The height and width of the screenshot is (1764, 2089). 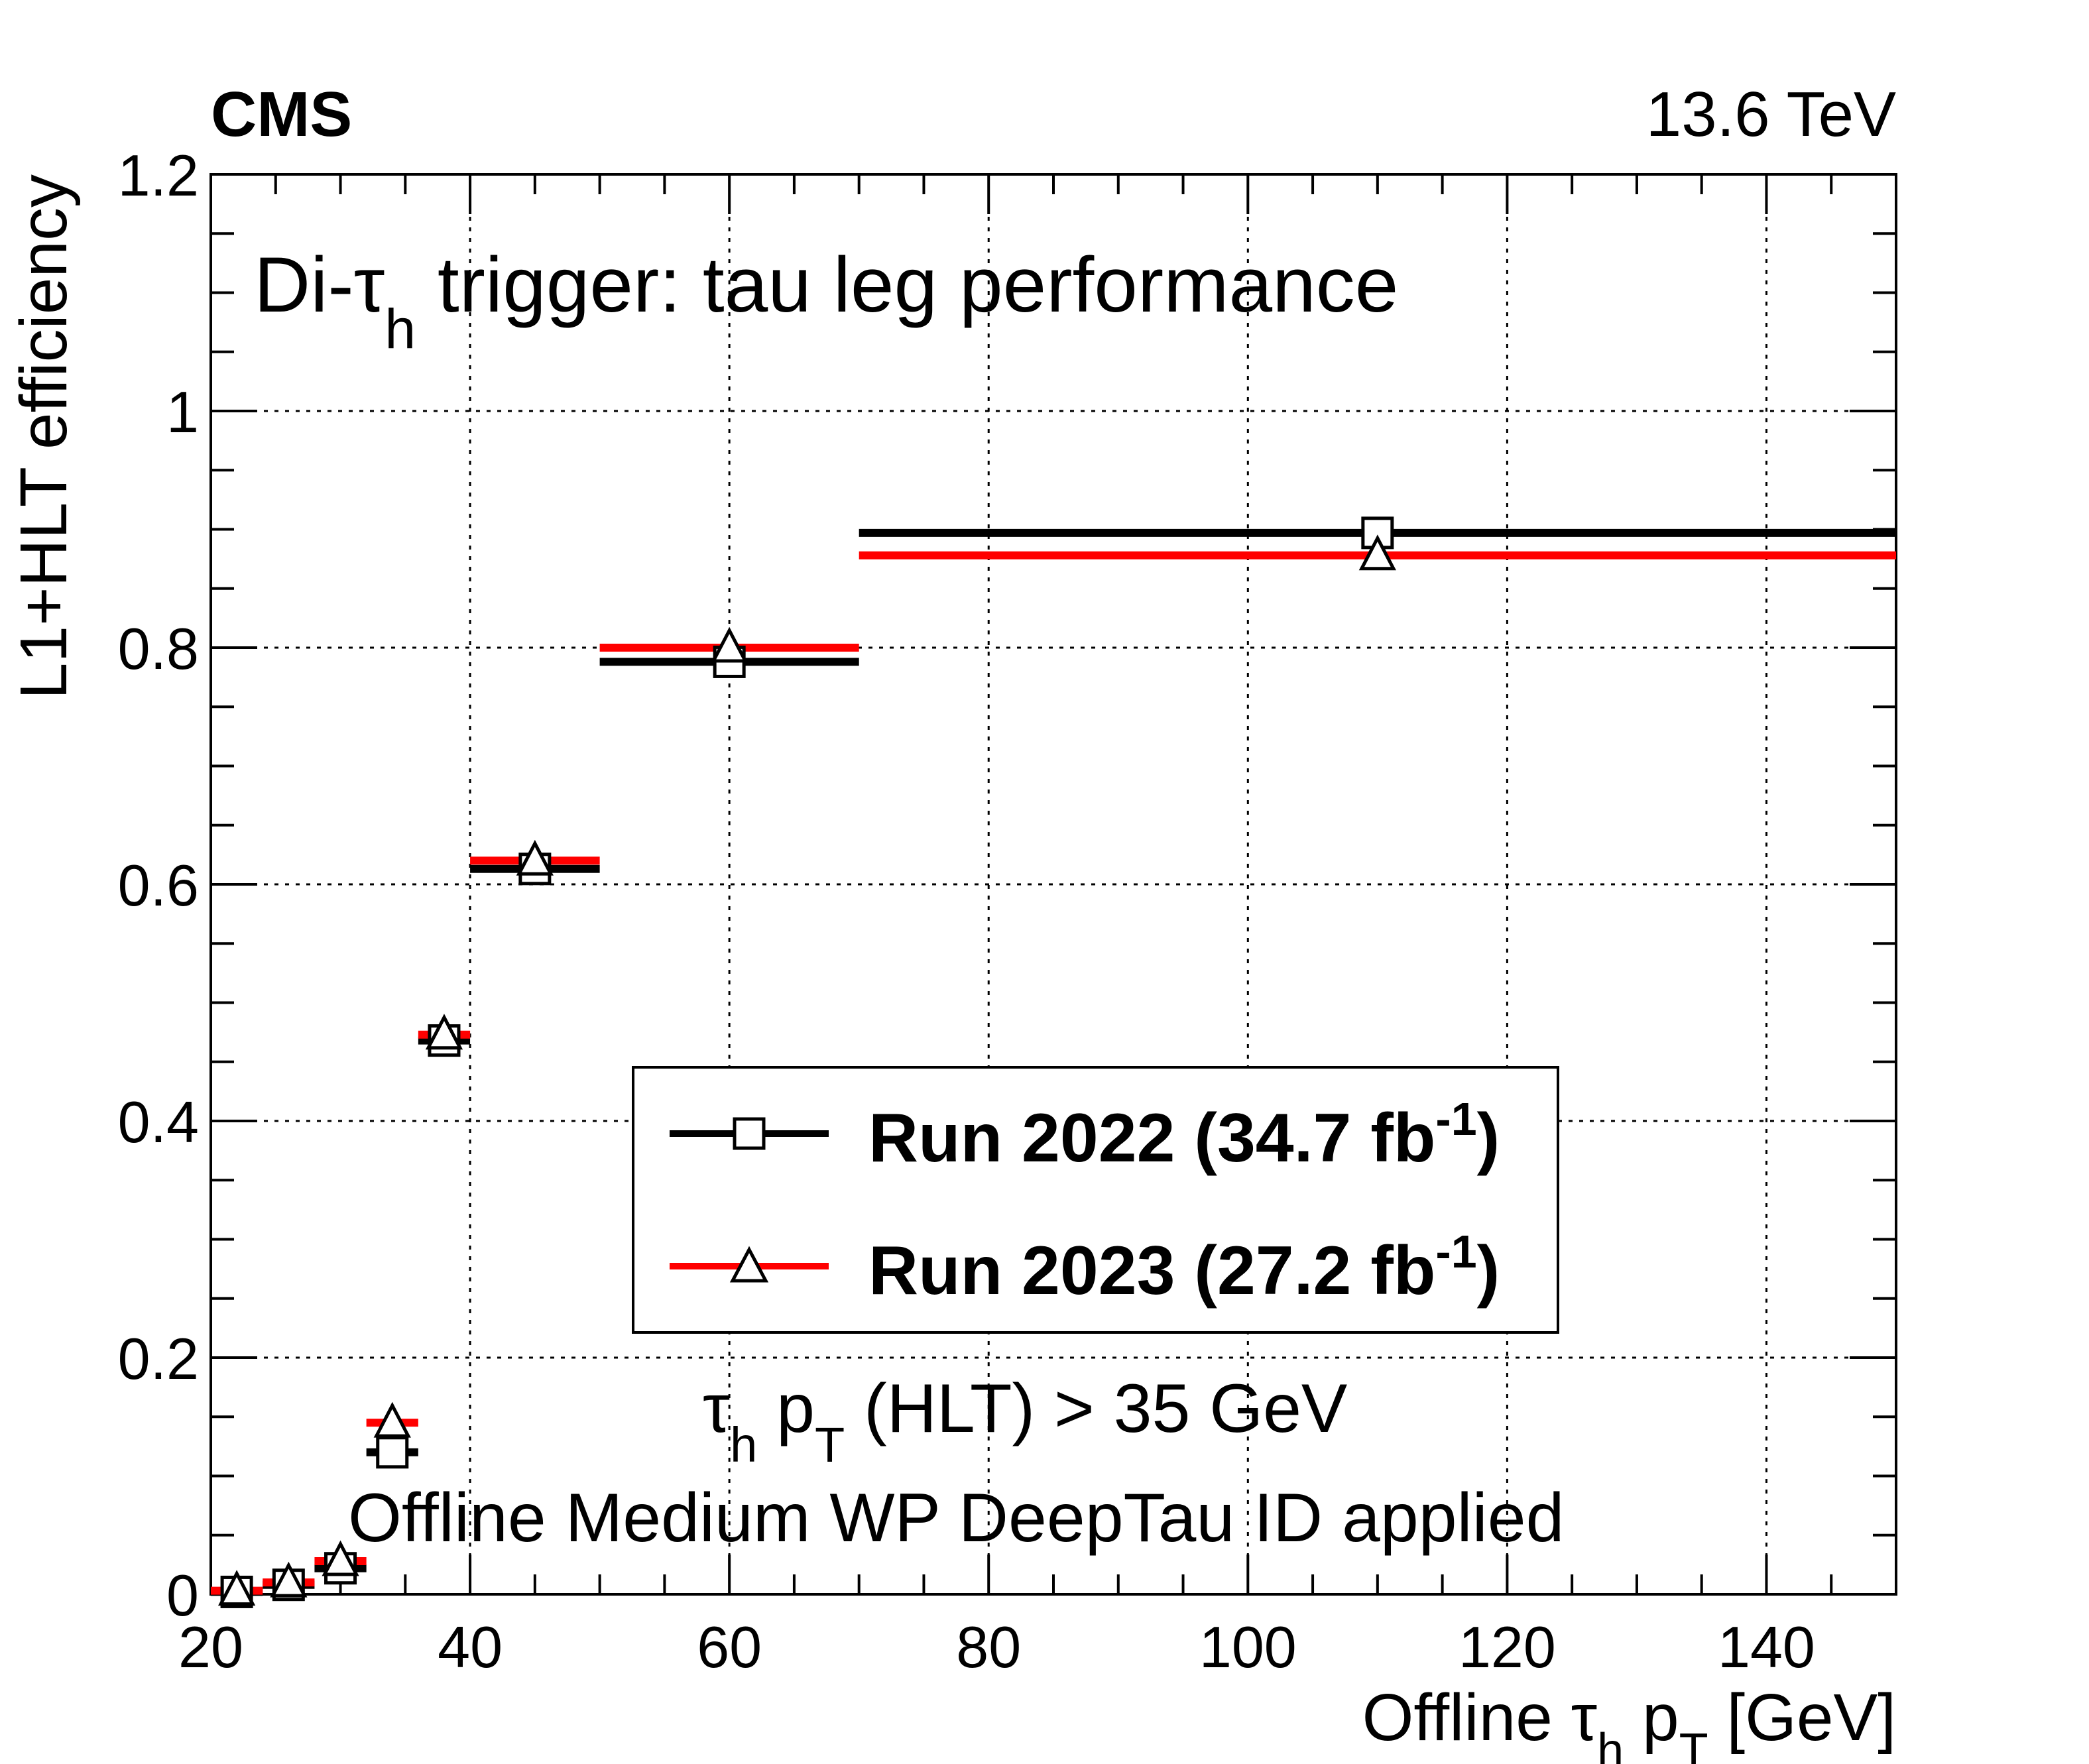 What do you see at coordinates (44, 436) in the screenshot?
I see `y-axis-label: L1+HLT efficiency` at bounding box center [44, 436].